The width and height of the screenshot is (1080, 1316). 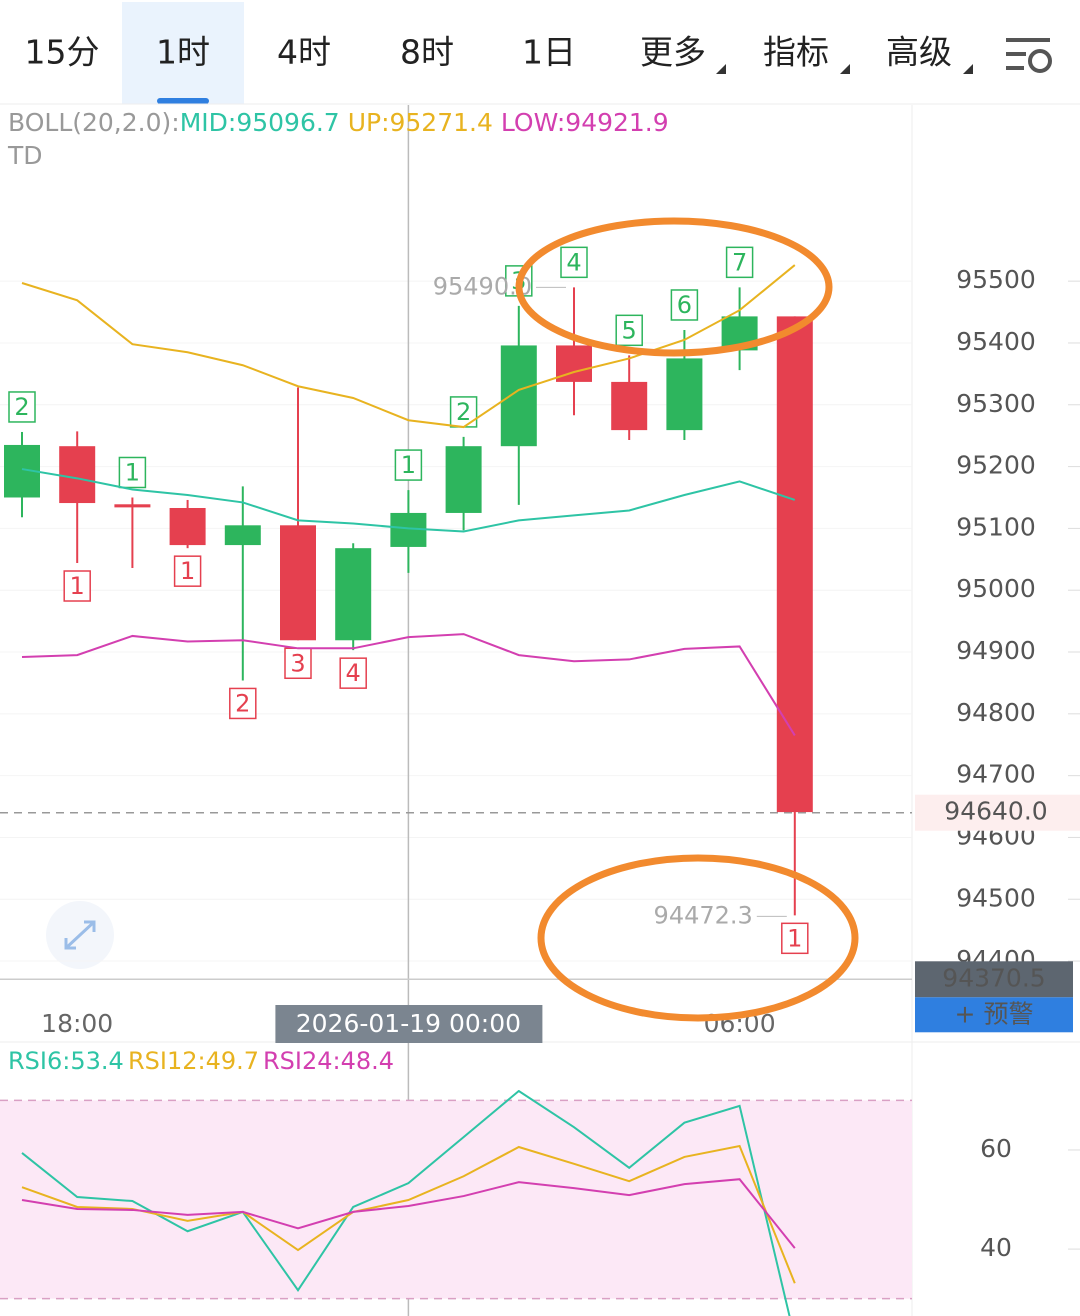 What do you see at coordinates (996, 897) in the screenshot?
I see `y-tick-label: 94500` at bounding box center [996, 897].